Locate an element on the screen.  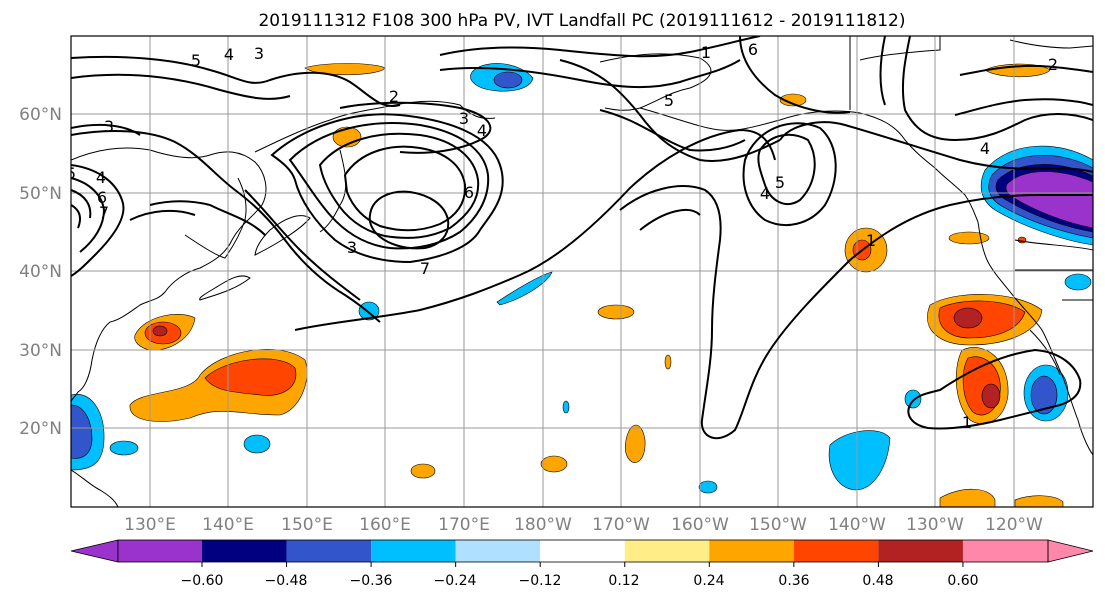
colorbar is located at coordinates (582, 553).